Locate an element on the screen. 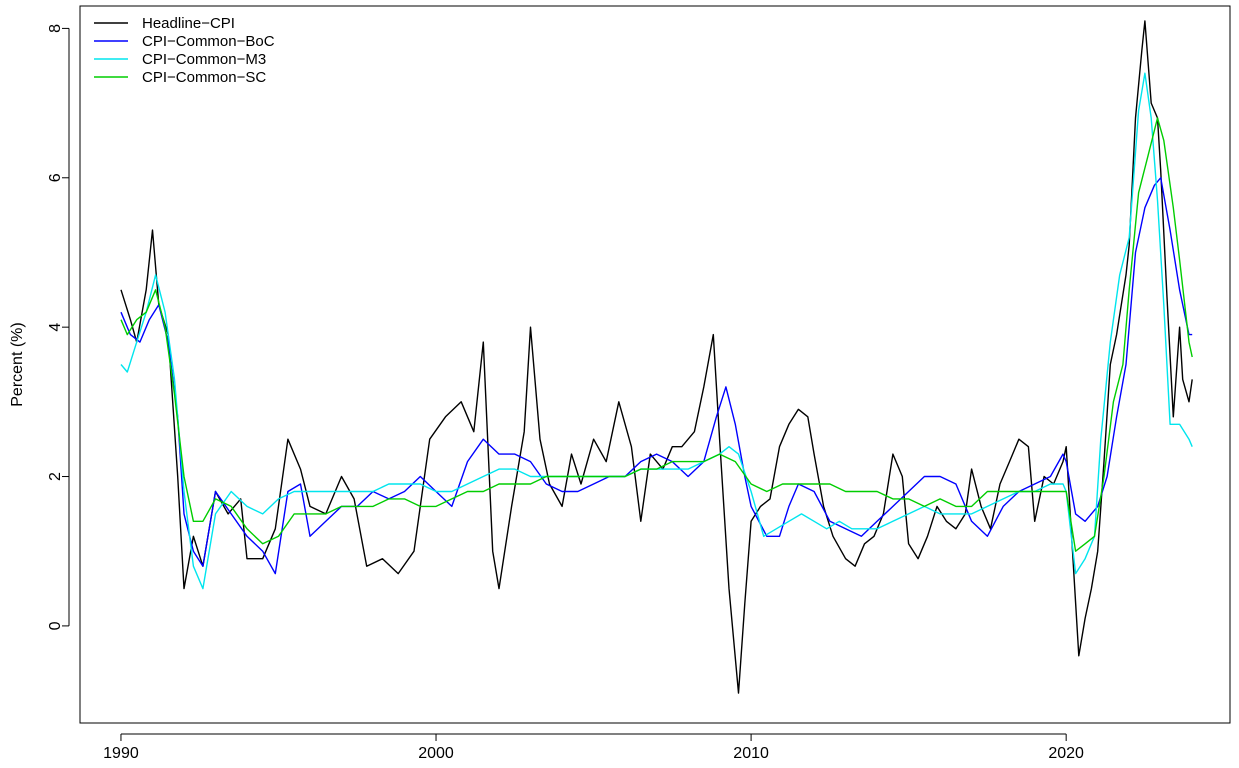 This screenshot has height=768, width=1239. x-axis: 1990 2000 2010 2020 is located at coordinates (593, 747).